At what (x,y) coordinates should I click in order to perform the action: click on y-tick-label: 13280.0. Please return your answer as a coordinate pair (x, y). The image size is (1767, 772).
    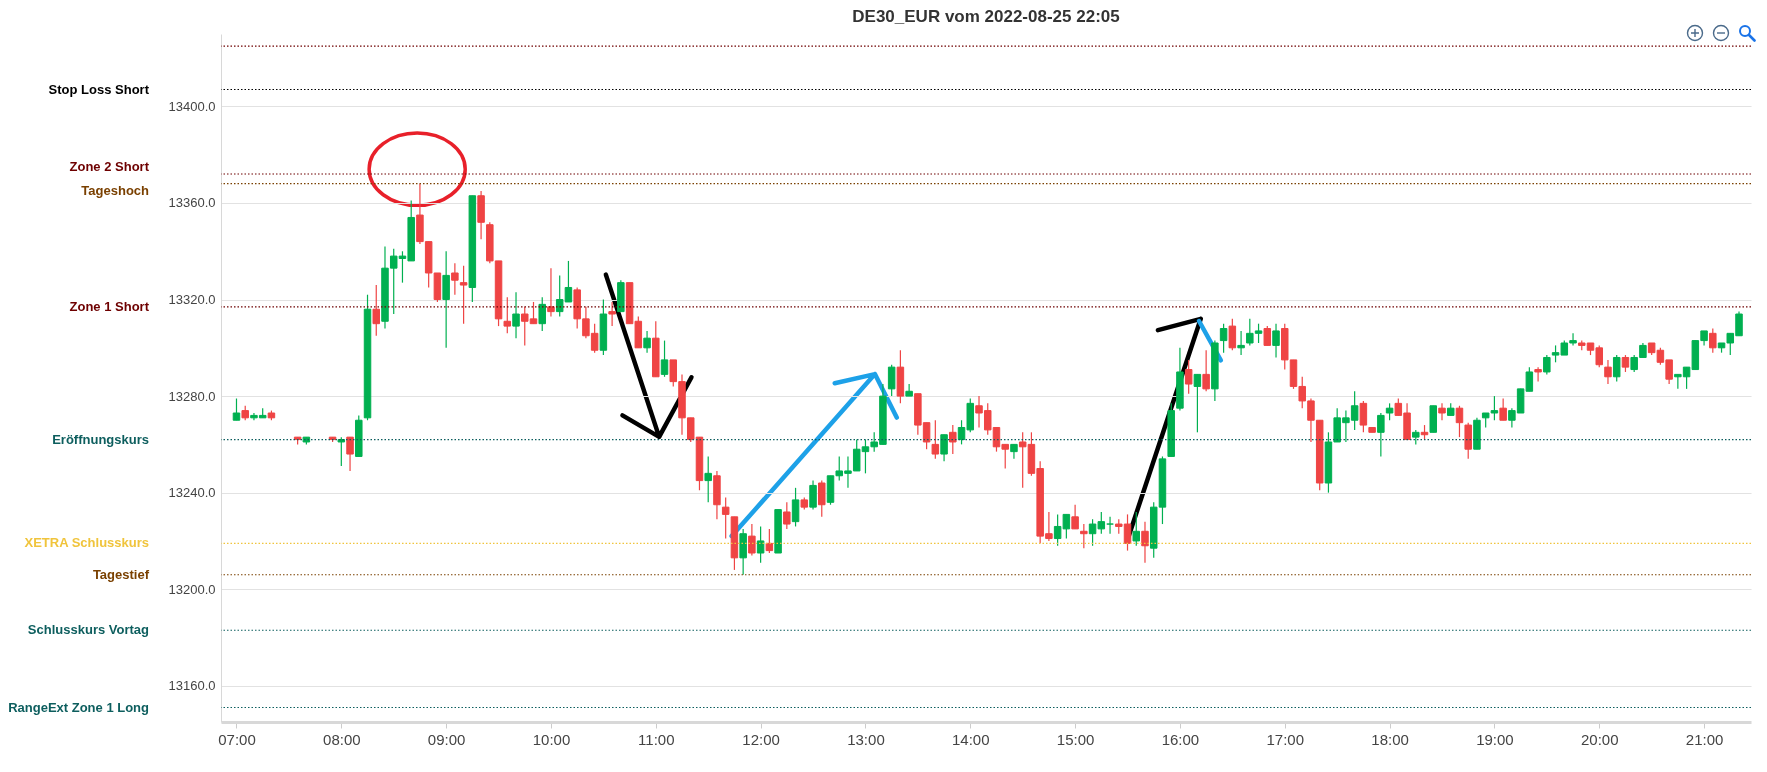
    Looking at the image, I should click on (192, 396).